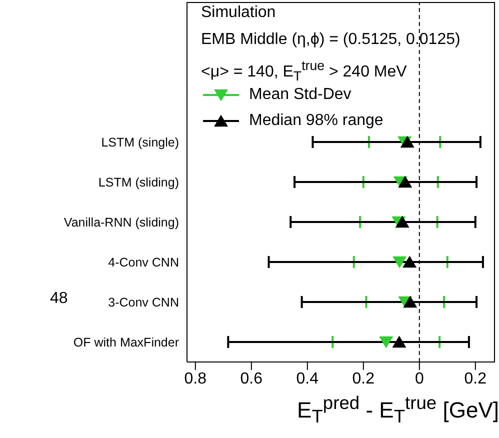 This screenshot has width=499, height=438. What do you see at coordinates (300, 95) in the screenshot?
I see `legend-label: Mean Std-Dev` at bounding box center [300, 95].